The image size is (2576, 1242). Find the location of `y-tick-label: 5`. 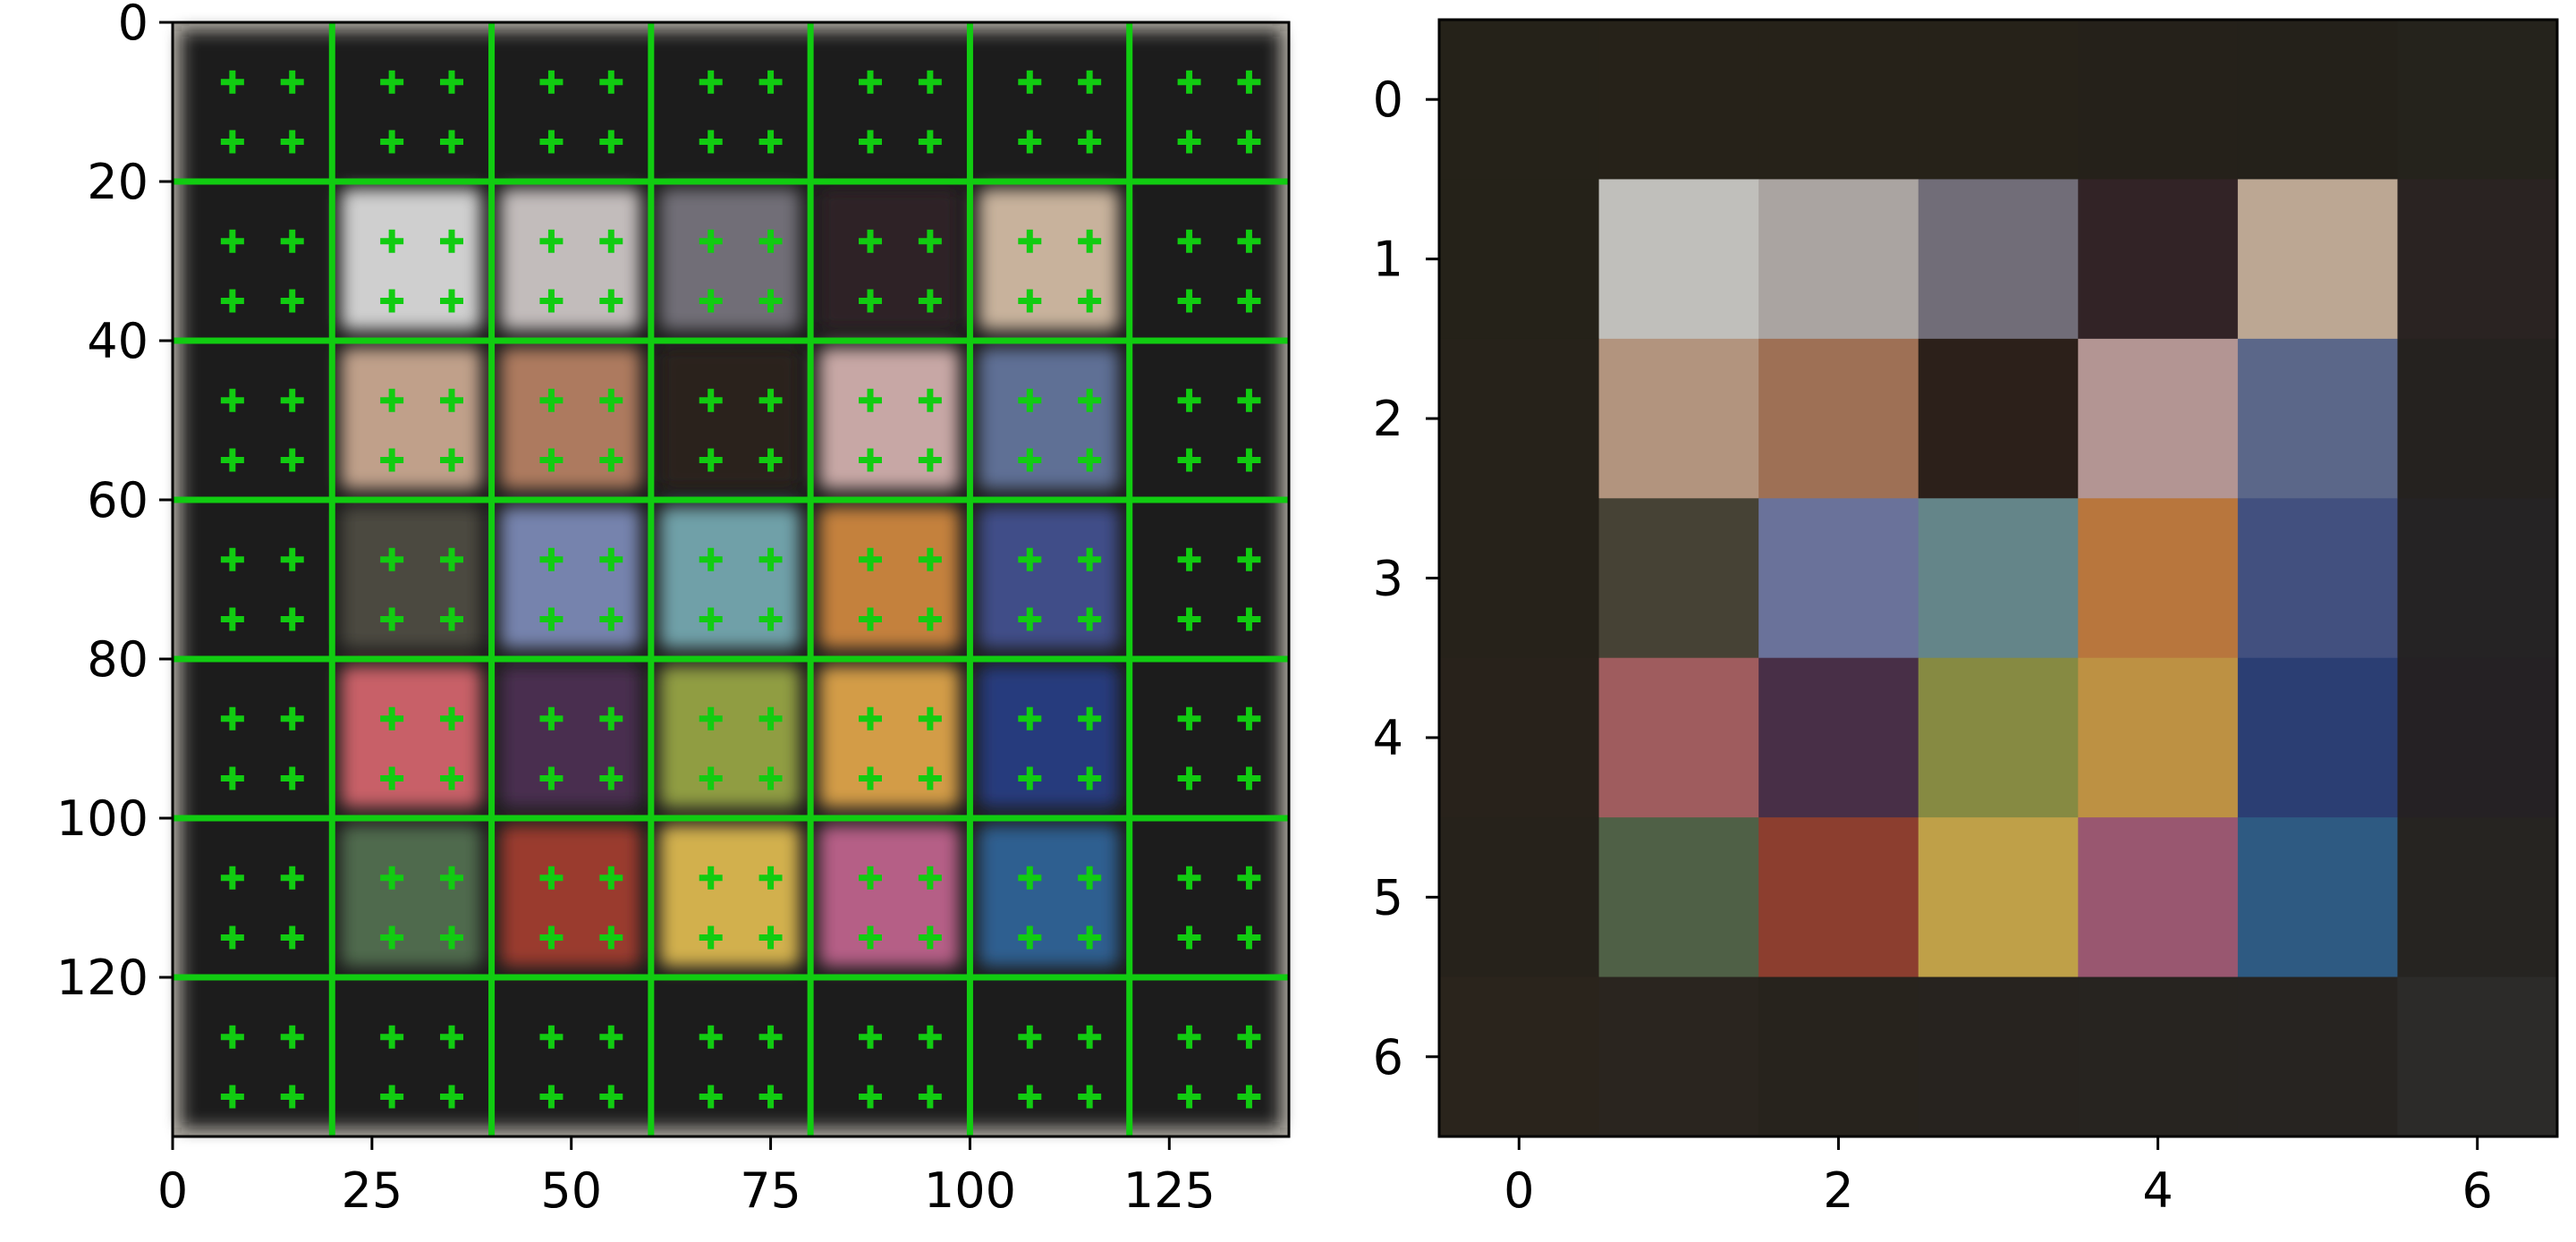

y-tick-label: 5 is located at coordinates (1388, 897).